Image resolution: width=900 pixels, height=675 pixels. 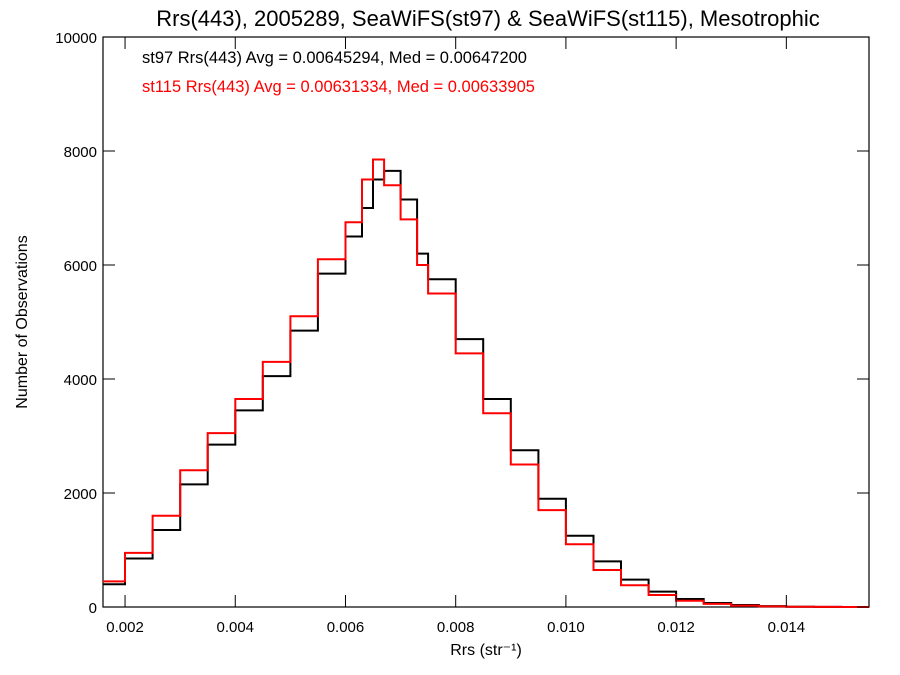 What do you see at coordinates (125, 627) in the screenshot?
I see `x-tick-label: 0.002` at bounding box center [125, 627].